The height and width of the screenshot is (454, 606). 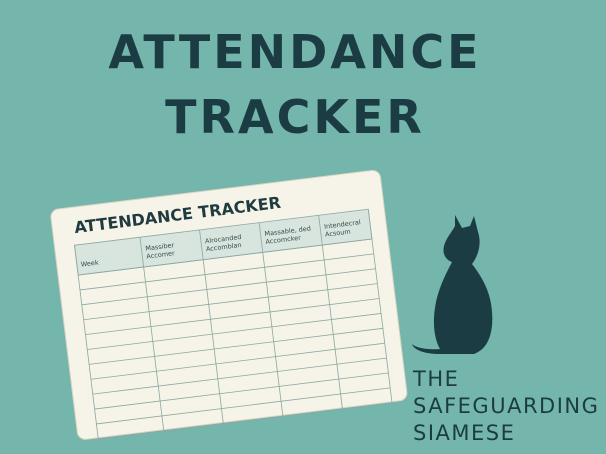 I want to click on header-title: TRACKER, so click(x=295, y=117).